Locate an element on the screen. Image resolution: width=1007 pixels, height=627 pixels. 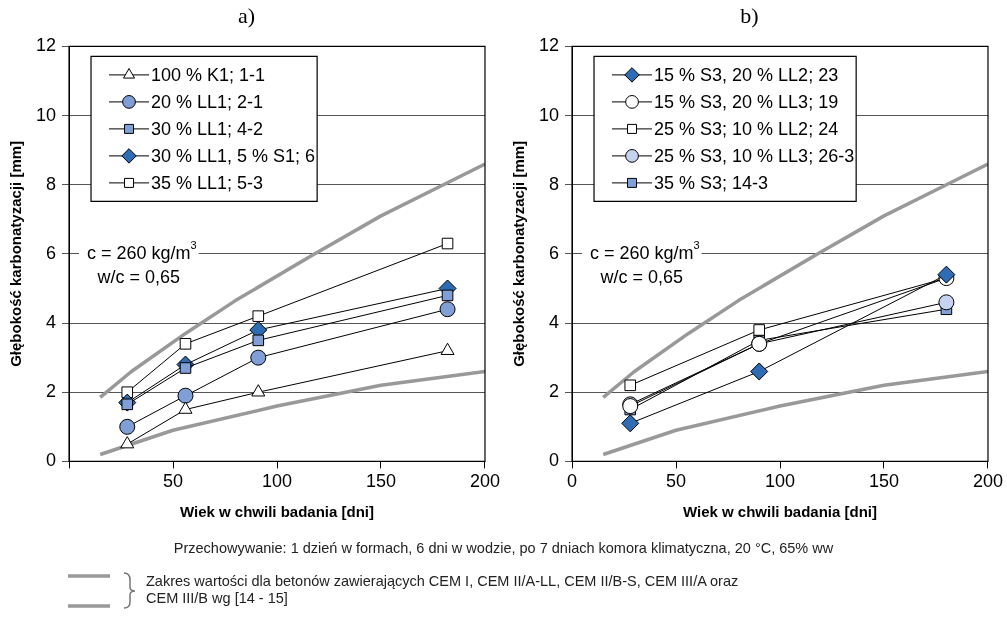
chart-title: a) is located at coordinates (246, 15).